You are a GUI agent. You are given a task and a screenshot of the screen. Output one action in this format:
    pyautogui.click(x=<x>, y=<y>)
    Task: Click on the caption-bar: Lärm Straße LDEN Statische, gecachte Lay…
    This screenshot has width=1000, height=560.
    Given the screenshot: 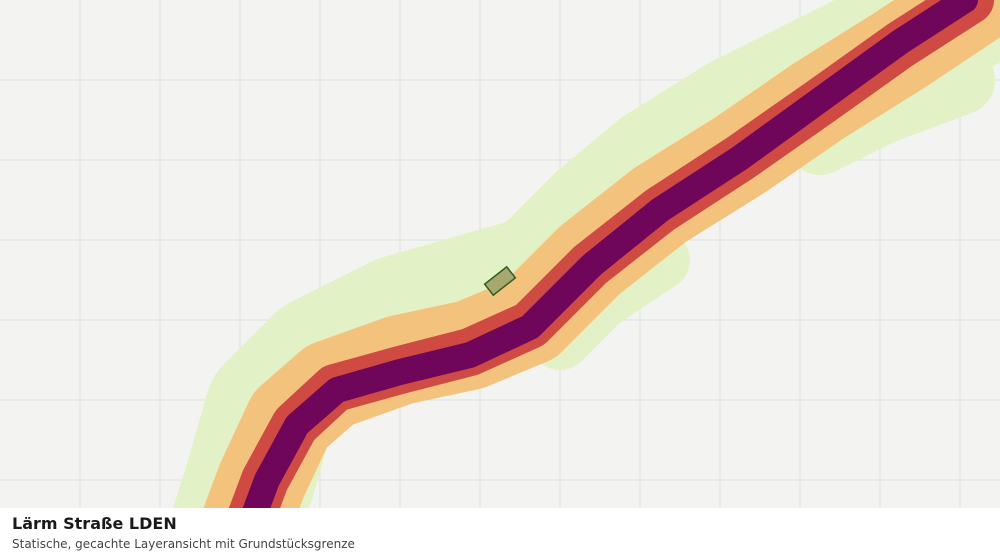 What is the action you would take?
    pyautogui.click(x=500, y=534)
    